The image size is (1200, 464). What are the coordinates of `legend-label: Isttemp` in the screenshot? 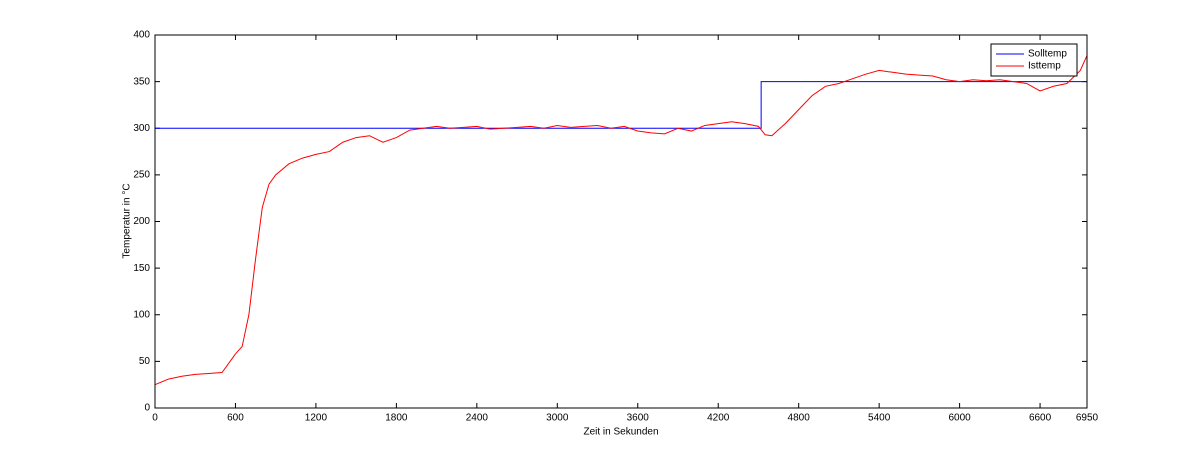 It's located at (1044, 66).